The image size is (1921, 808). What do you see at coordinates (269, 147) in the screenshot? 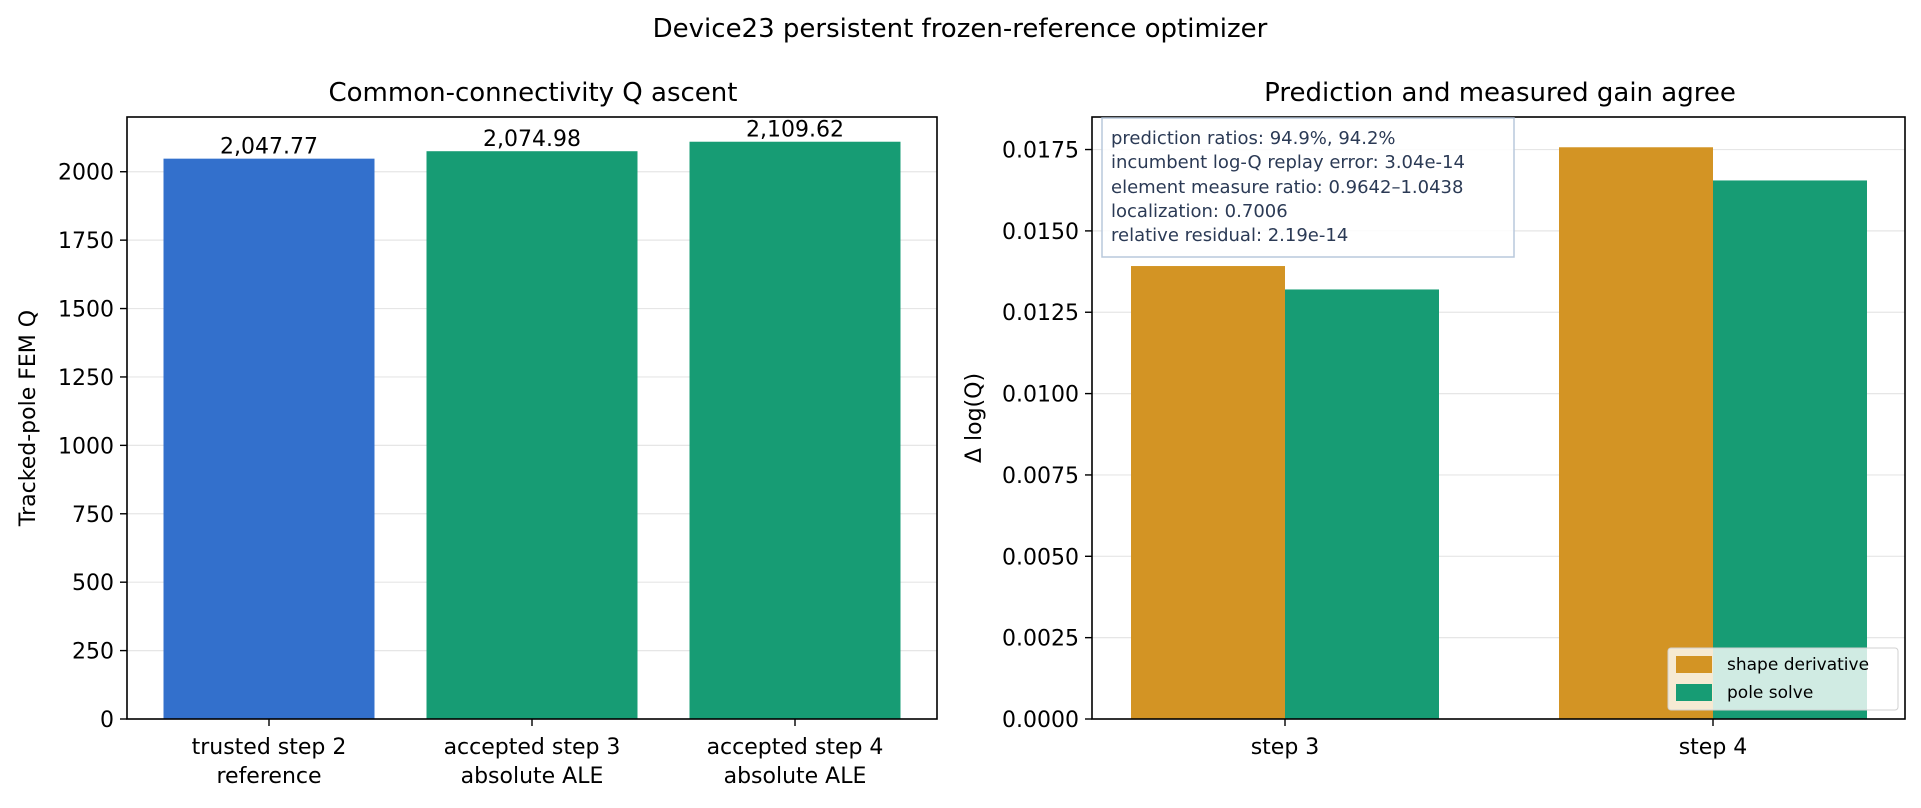
I see `bar-value-label: 2,047.77` at bounding box center [269, 147].